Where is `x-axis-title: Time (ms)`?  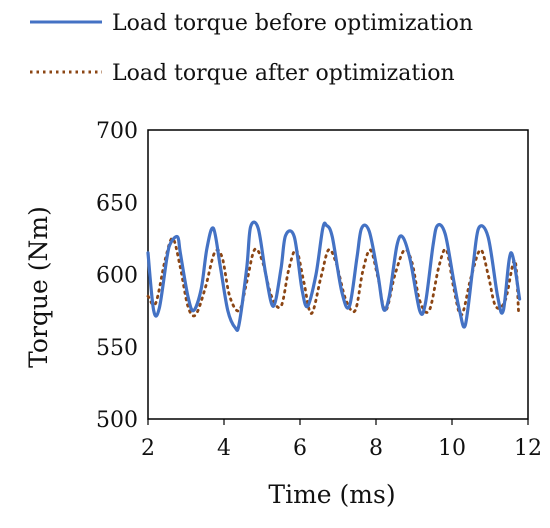 x-axis-title: Time (ms) is located at coordinates (331, 494).